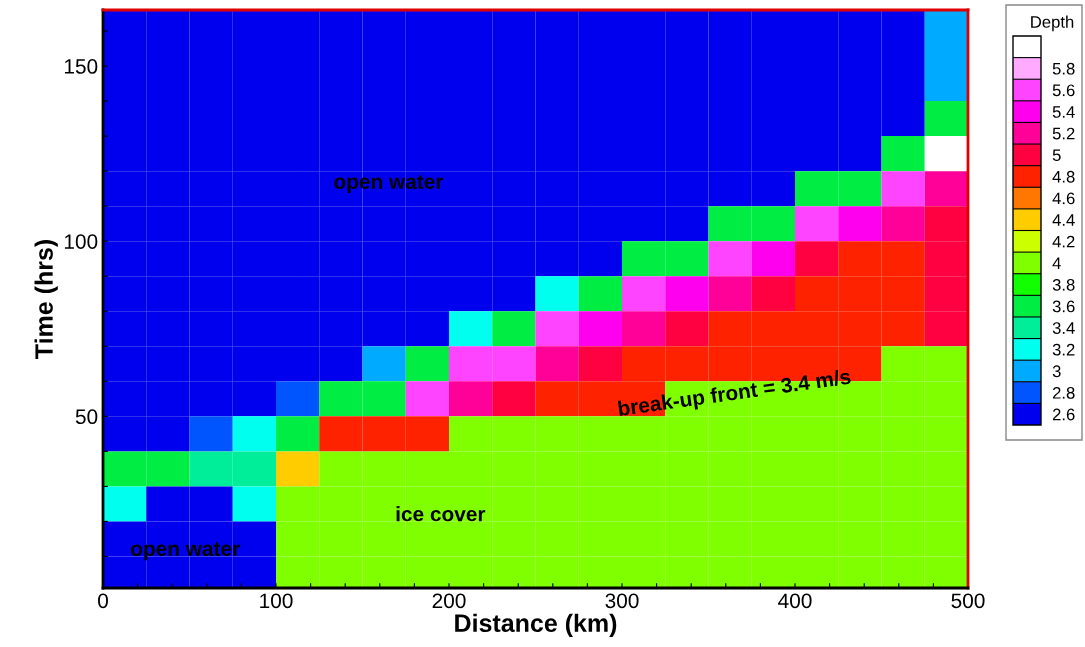 The width and height of the screenshot is (1085, 647). I want to click on y-axis-title: Time (hrs), so click(46, 299).